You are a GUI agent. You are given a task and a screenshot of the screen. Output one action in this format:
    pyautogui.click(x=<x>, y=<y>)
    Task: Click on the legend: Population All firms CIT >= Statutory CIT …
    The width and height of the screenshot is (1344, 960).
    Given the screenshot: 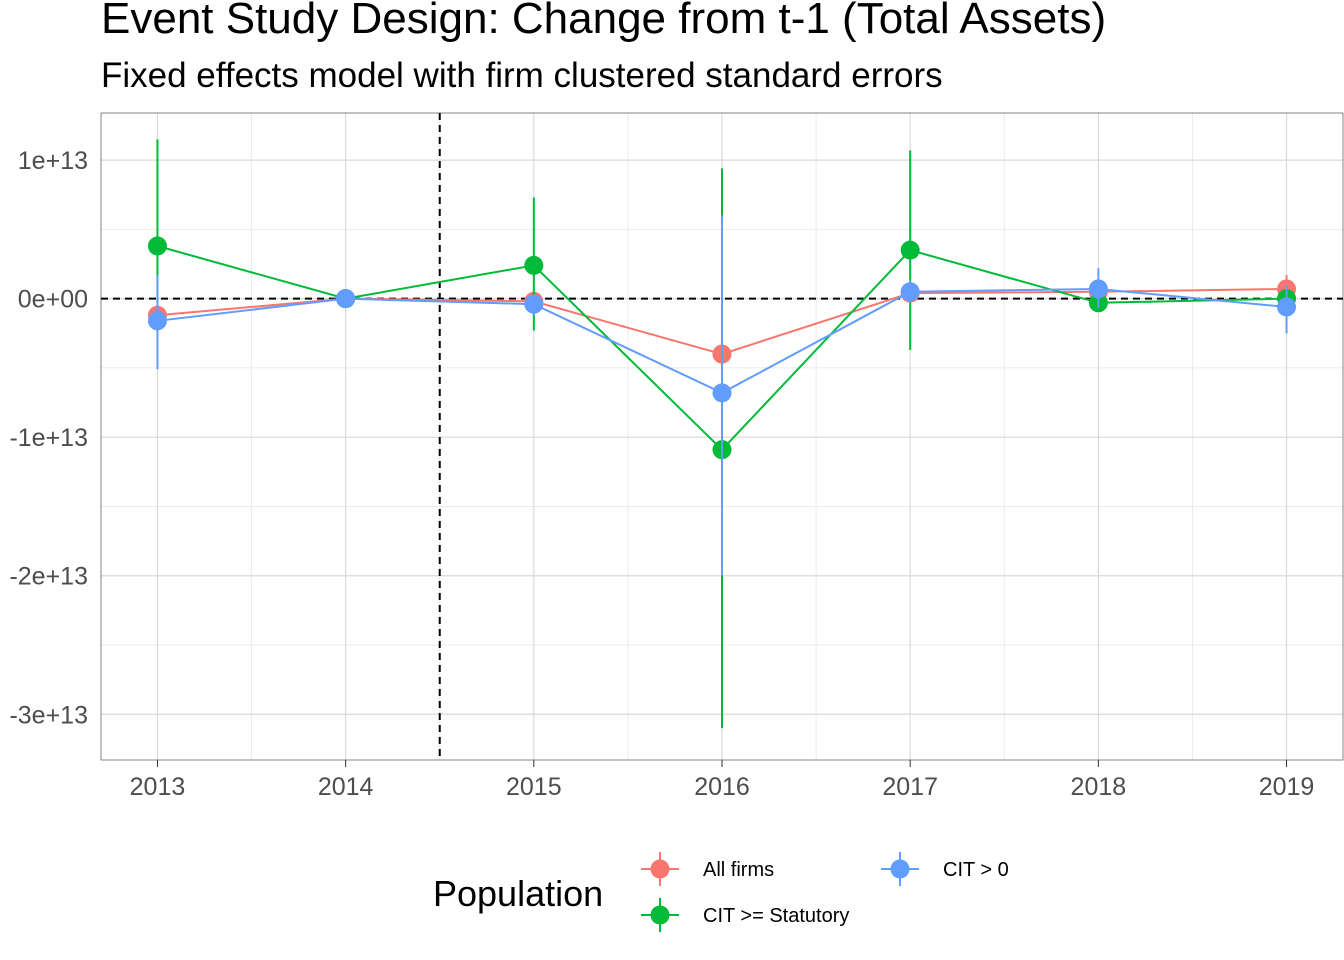 What is the action you would take?
    pyautogui.click(x=721, y=892)
    